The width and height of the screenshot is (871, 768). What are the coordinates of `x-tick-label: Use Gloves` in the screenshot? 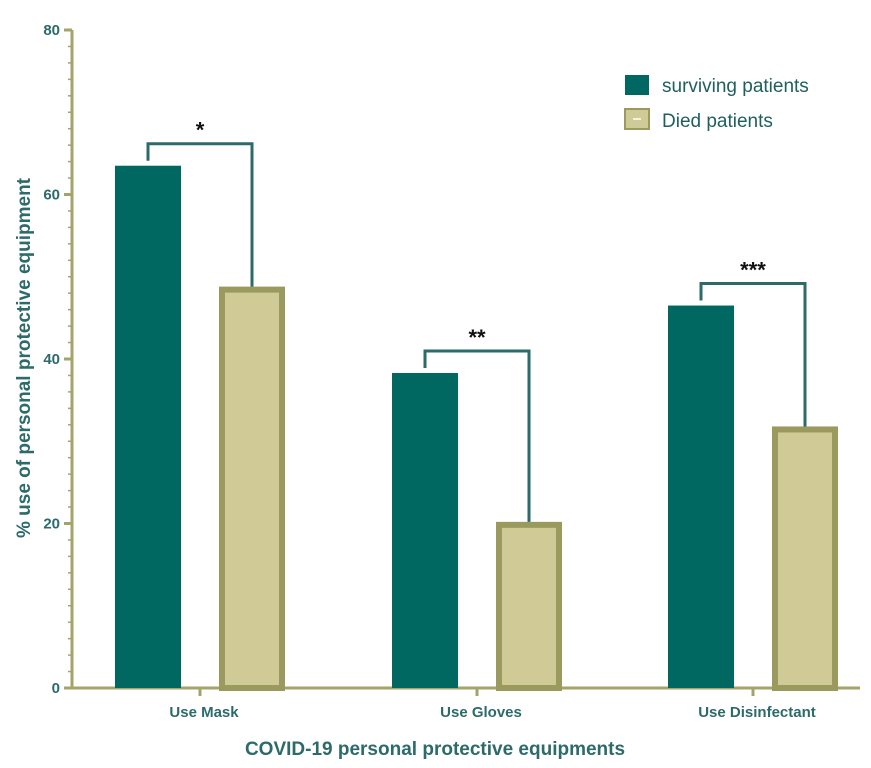 It's located at (481, 712).